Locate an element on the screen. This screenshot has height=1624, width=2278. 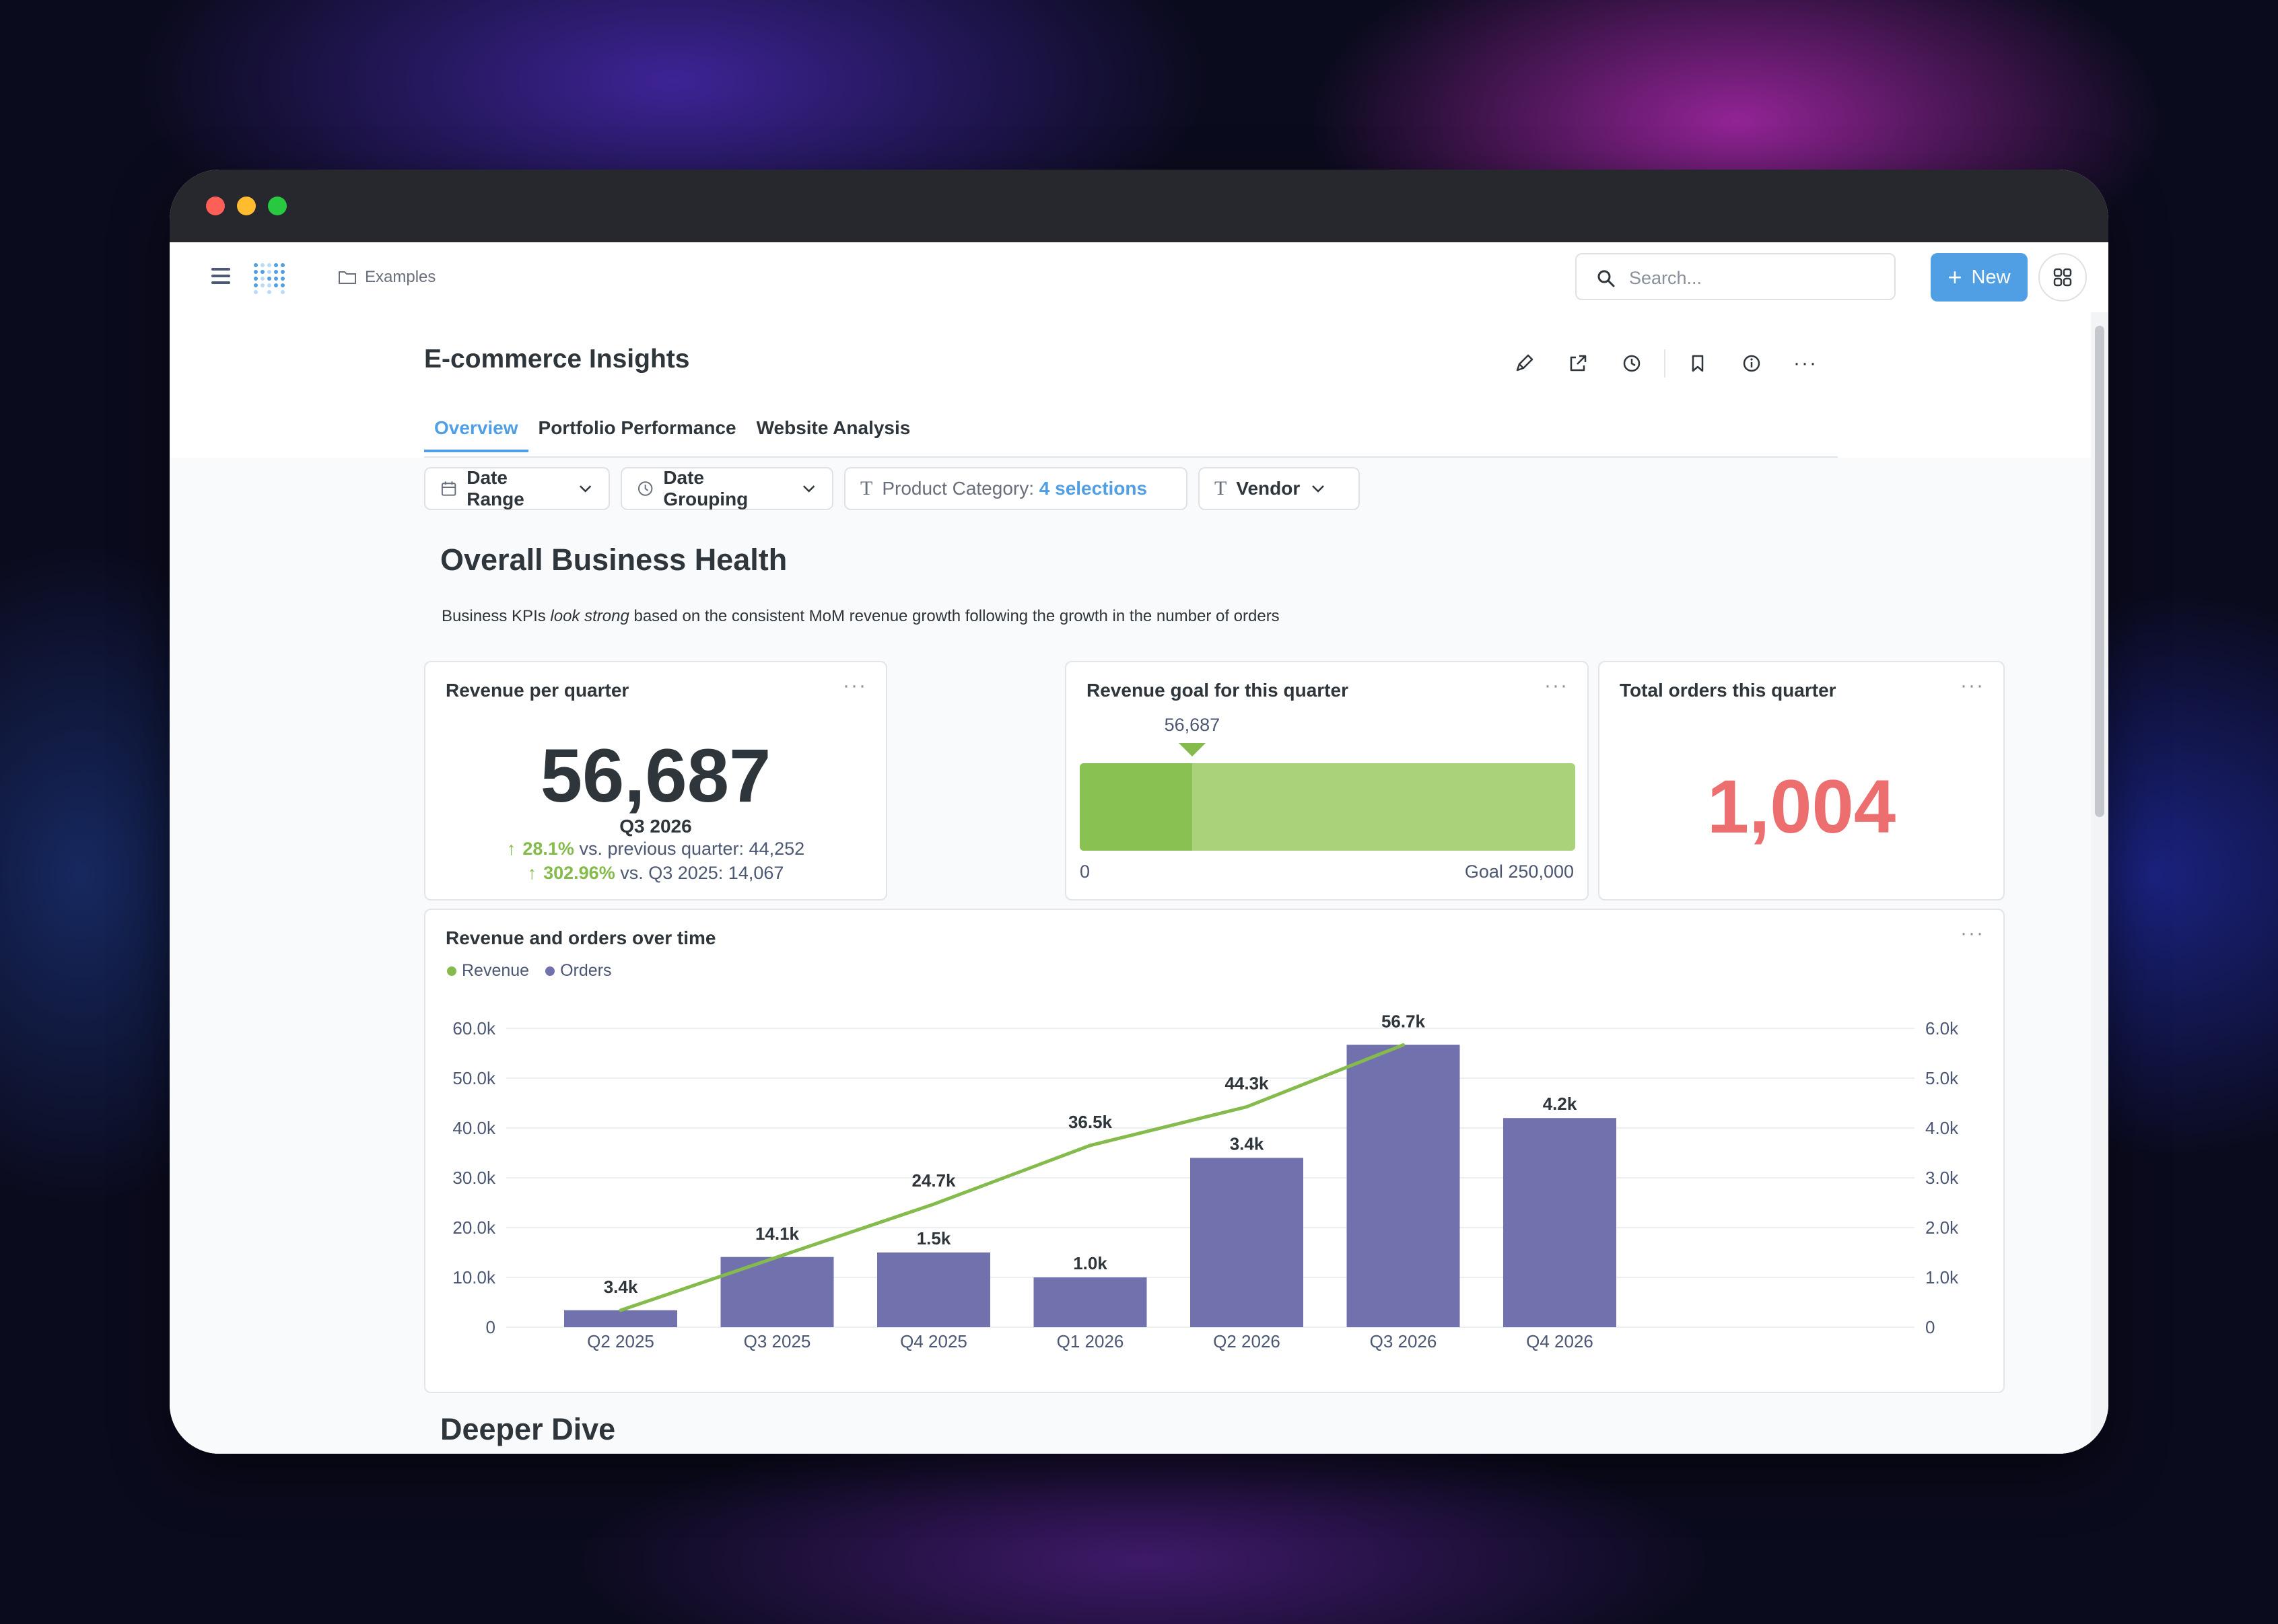
plus-icon: + is located at coordinates (1954, 277).